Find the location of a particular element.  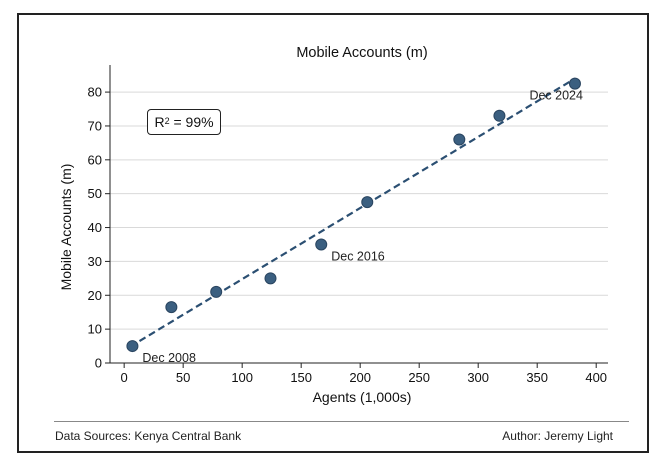

data-source-note: Data Sources: Kenya Central Bank is located at coordinates (148, 436).